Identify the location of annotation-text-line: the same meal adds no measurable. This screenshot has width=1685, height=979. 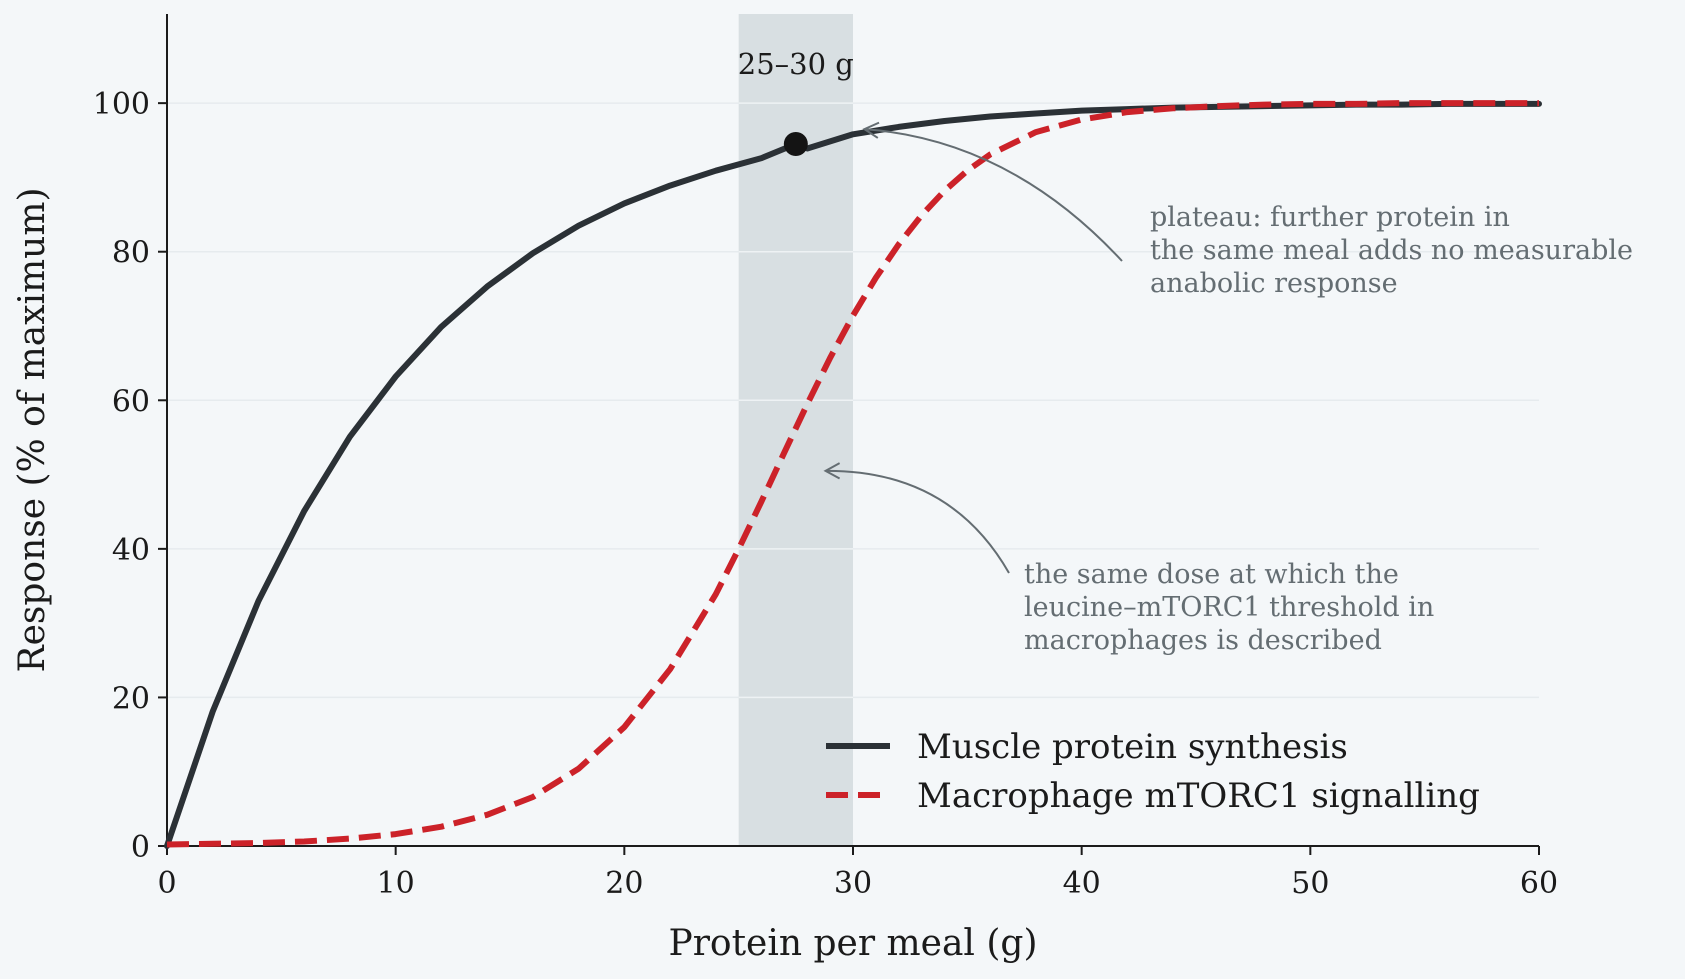
(1391, 250).